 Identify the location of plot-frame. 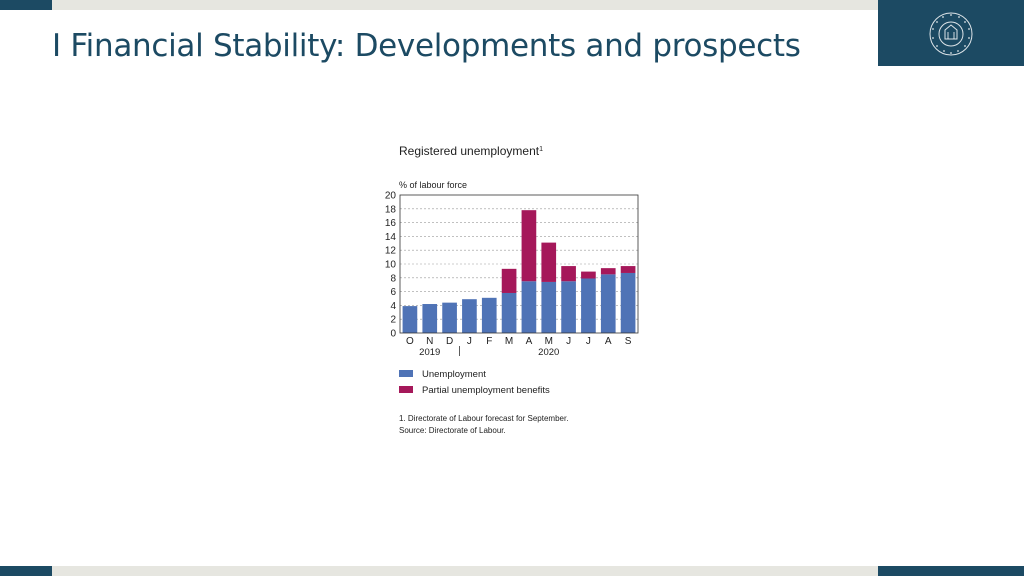
(519, 264).